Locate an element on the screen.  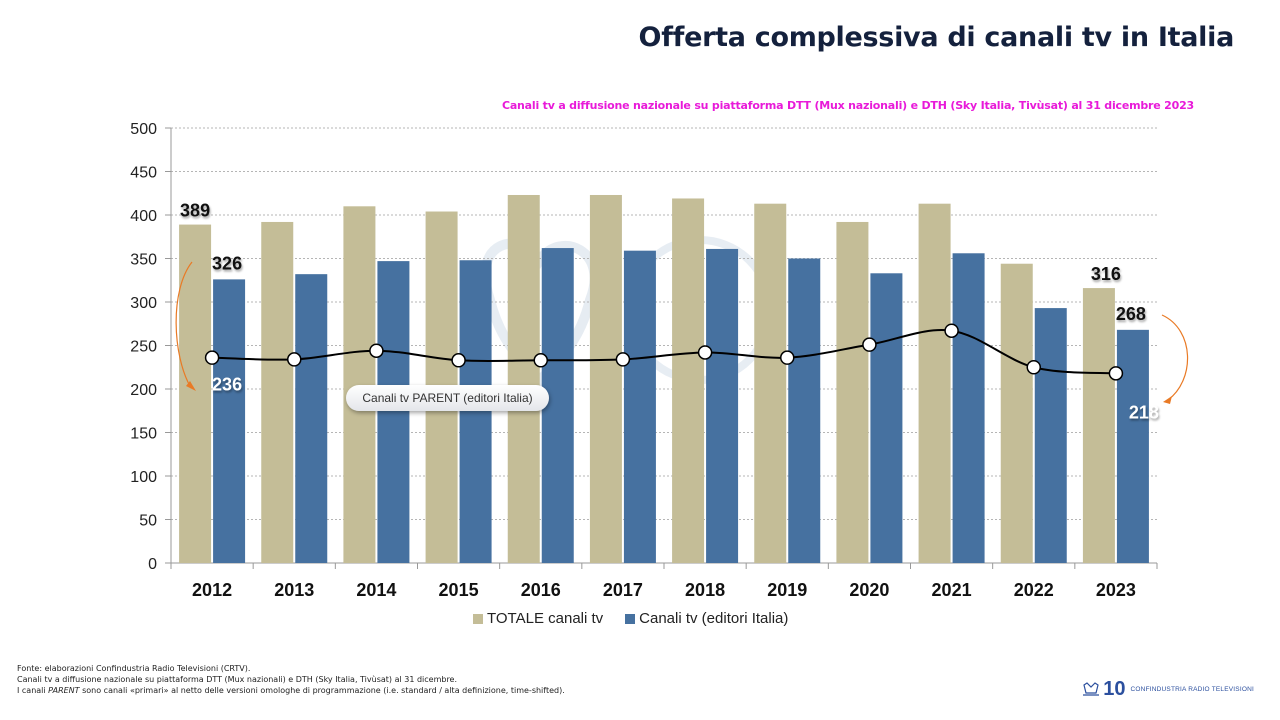
x-tick-label: 2021 is located at coordinates (952, 590).